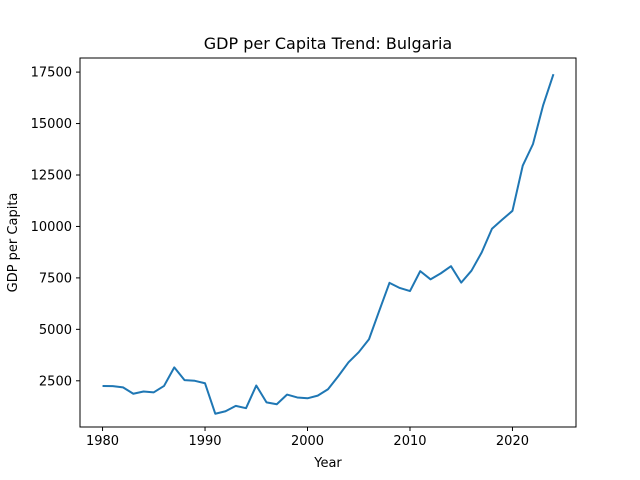 The width and height of the screenshot is (640, 480). I want to click on x-tick-label: 2020, so click(512, 441).